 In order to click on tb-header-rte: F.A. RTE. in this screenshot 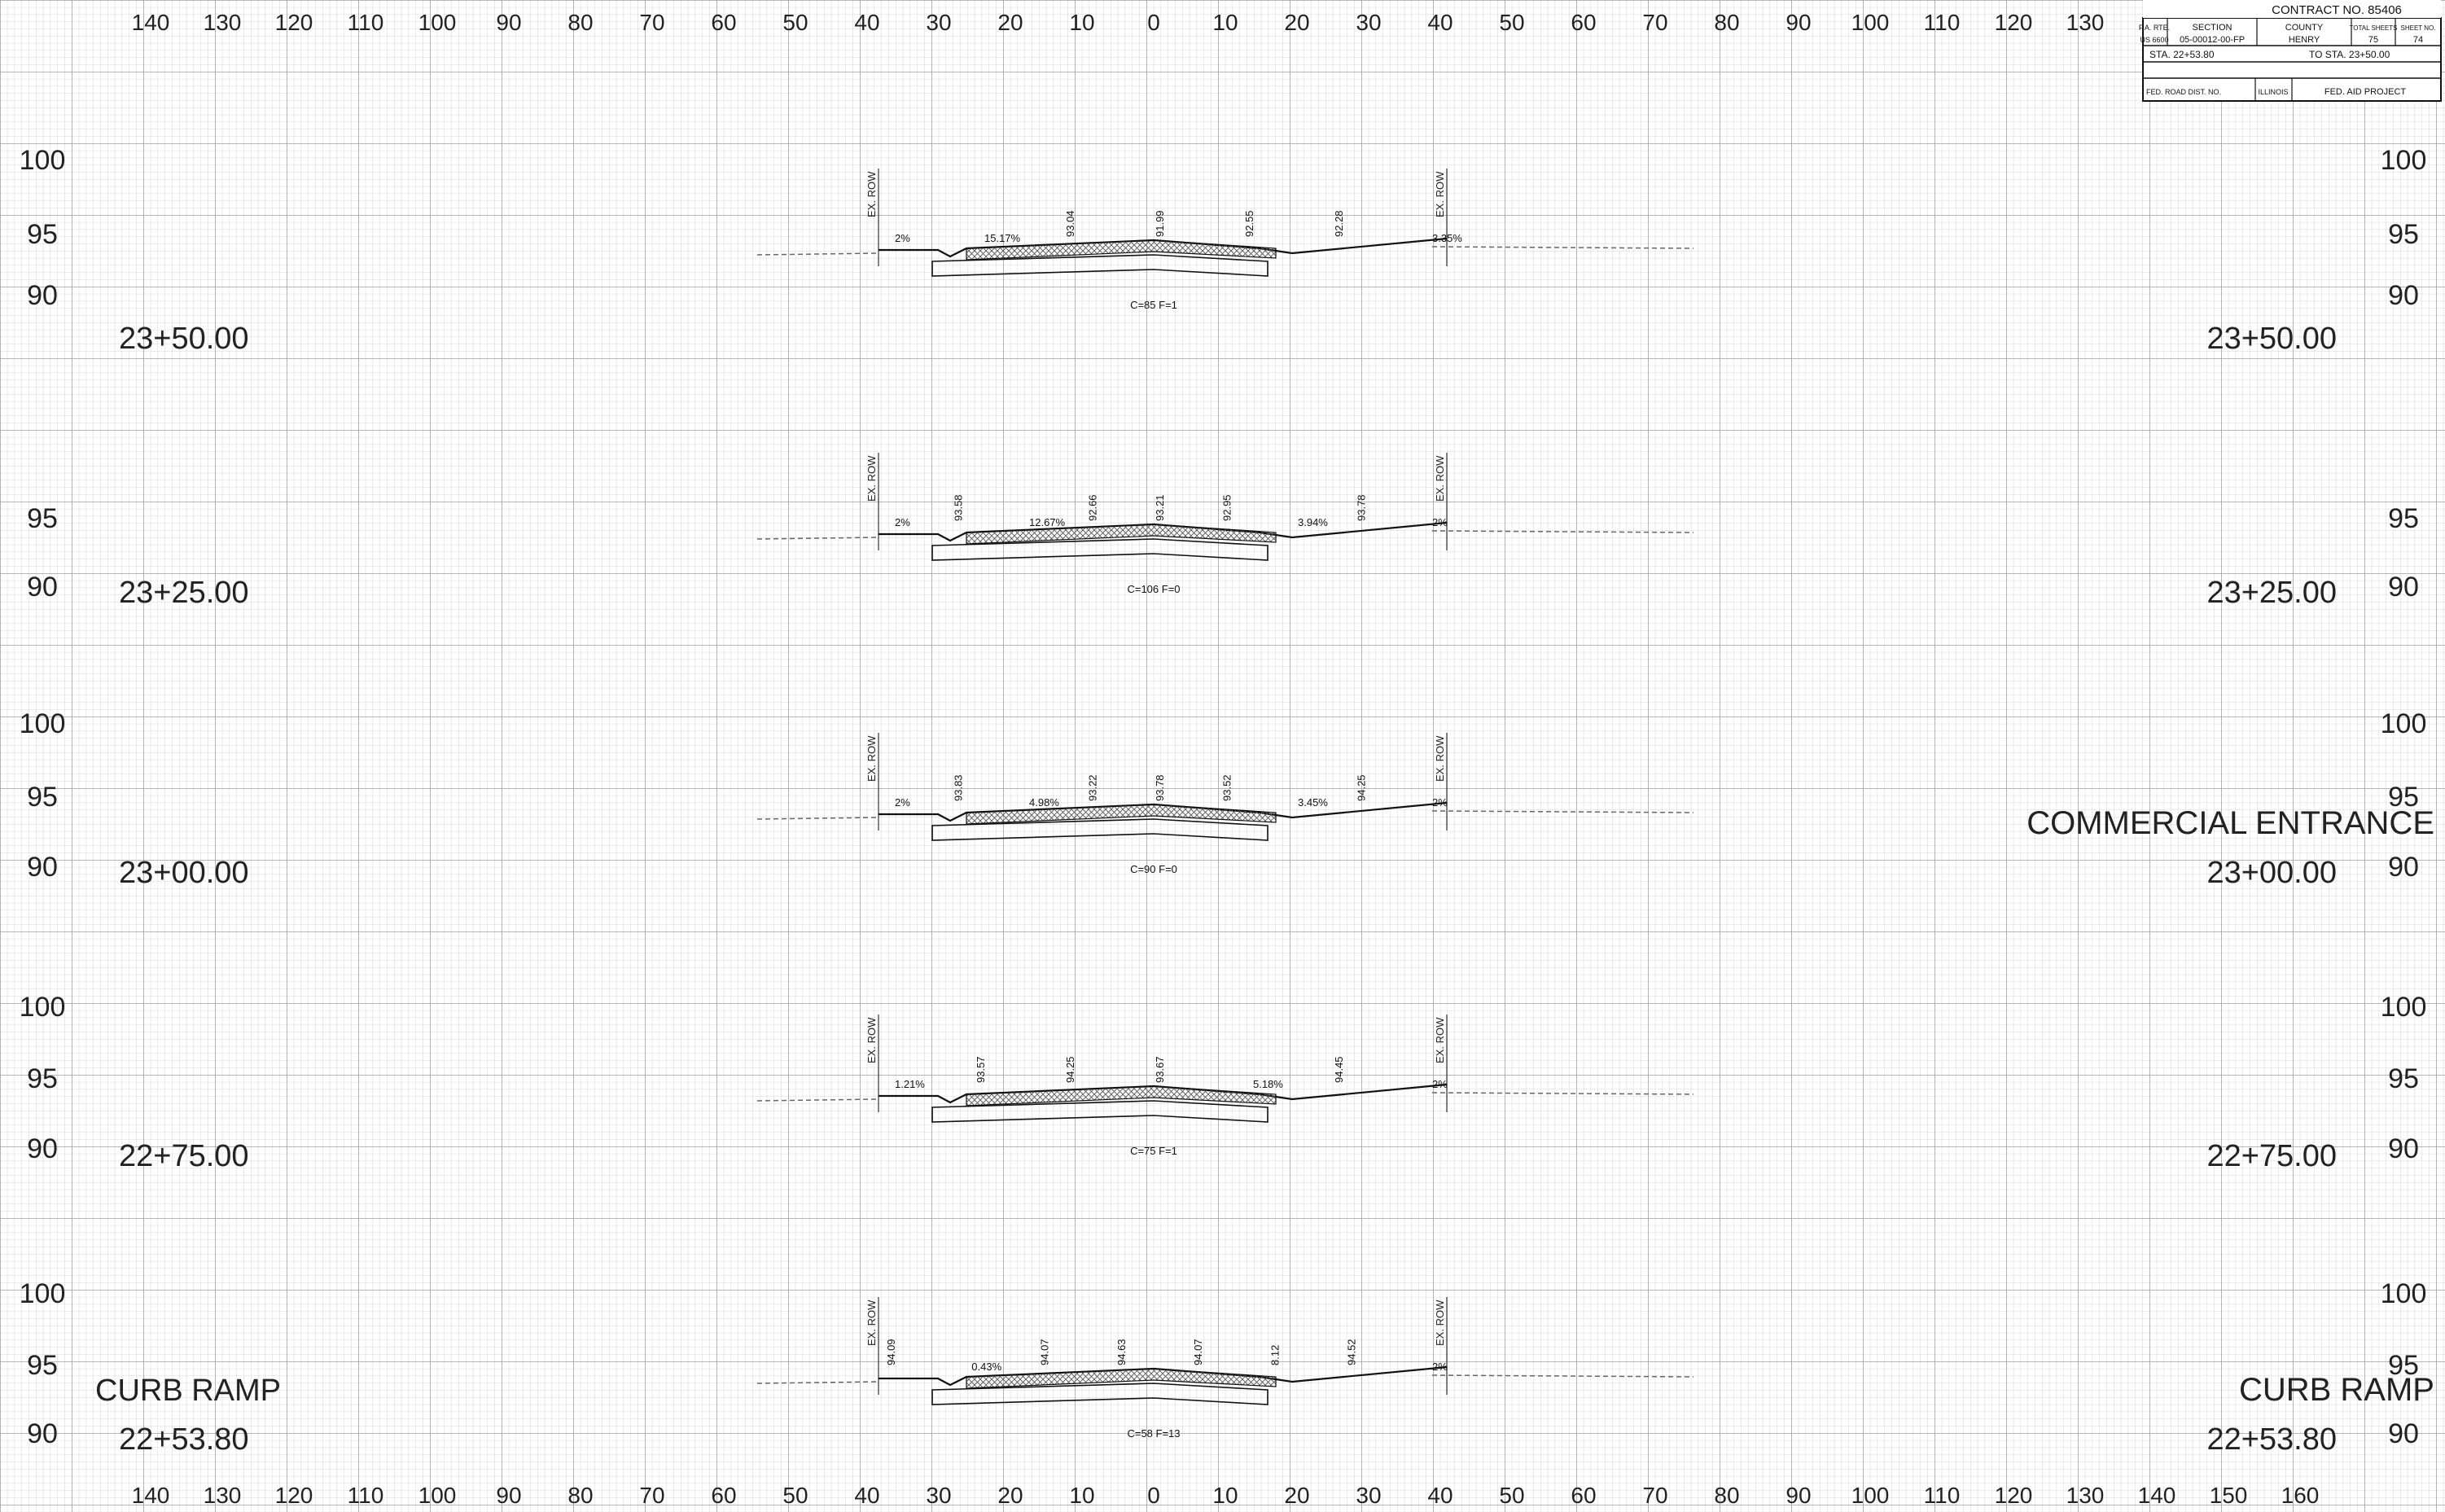, I will do `click(2154, 28)`.